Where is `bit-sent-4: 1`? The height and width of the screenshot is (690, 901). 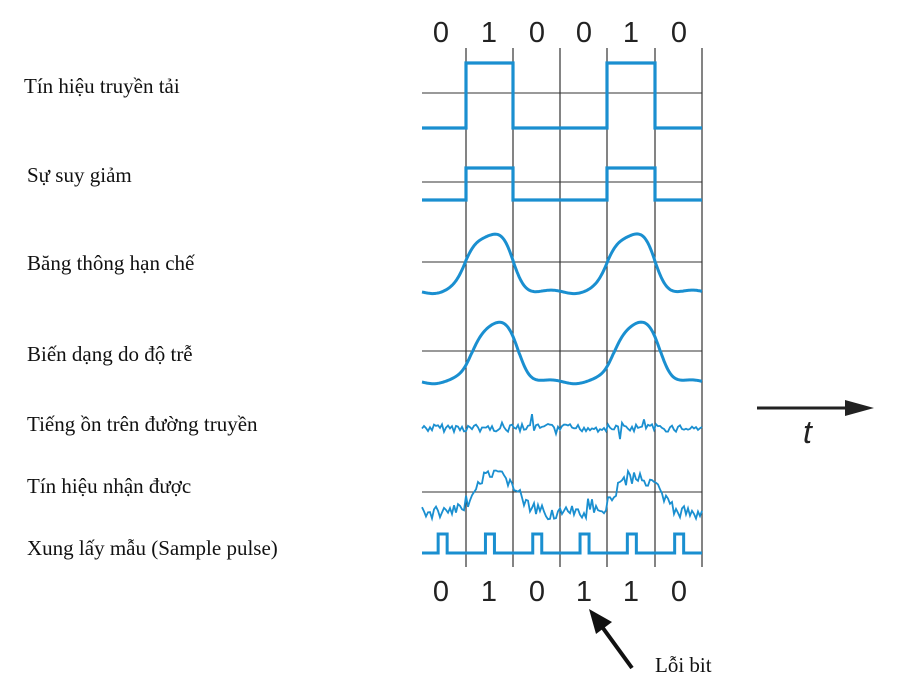 bit-sent-4: 1 is located at coordinates (631, 33).